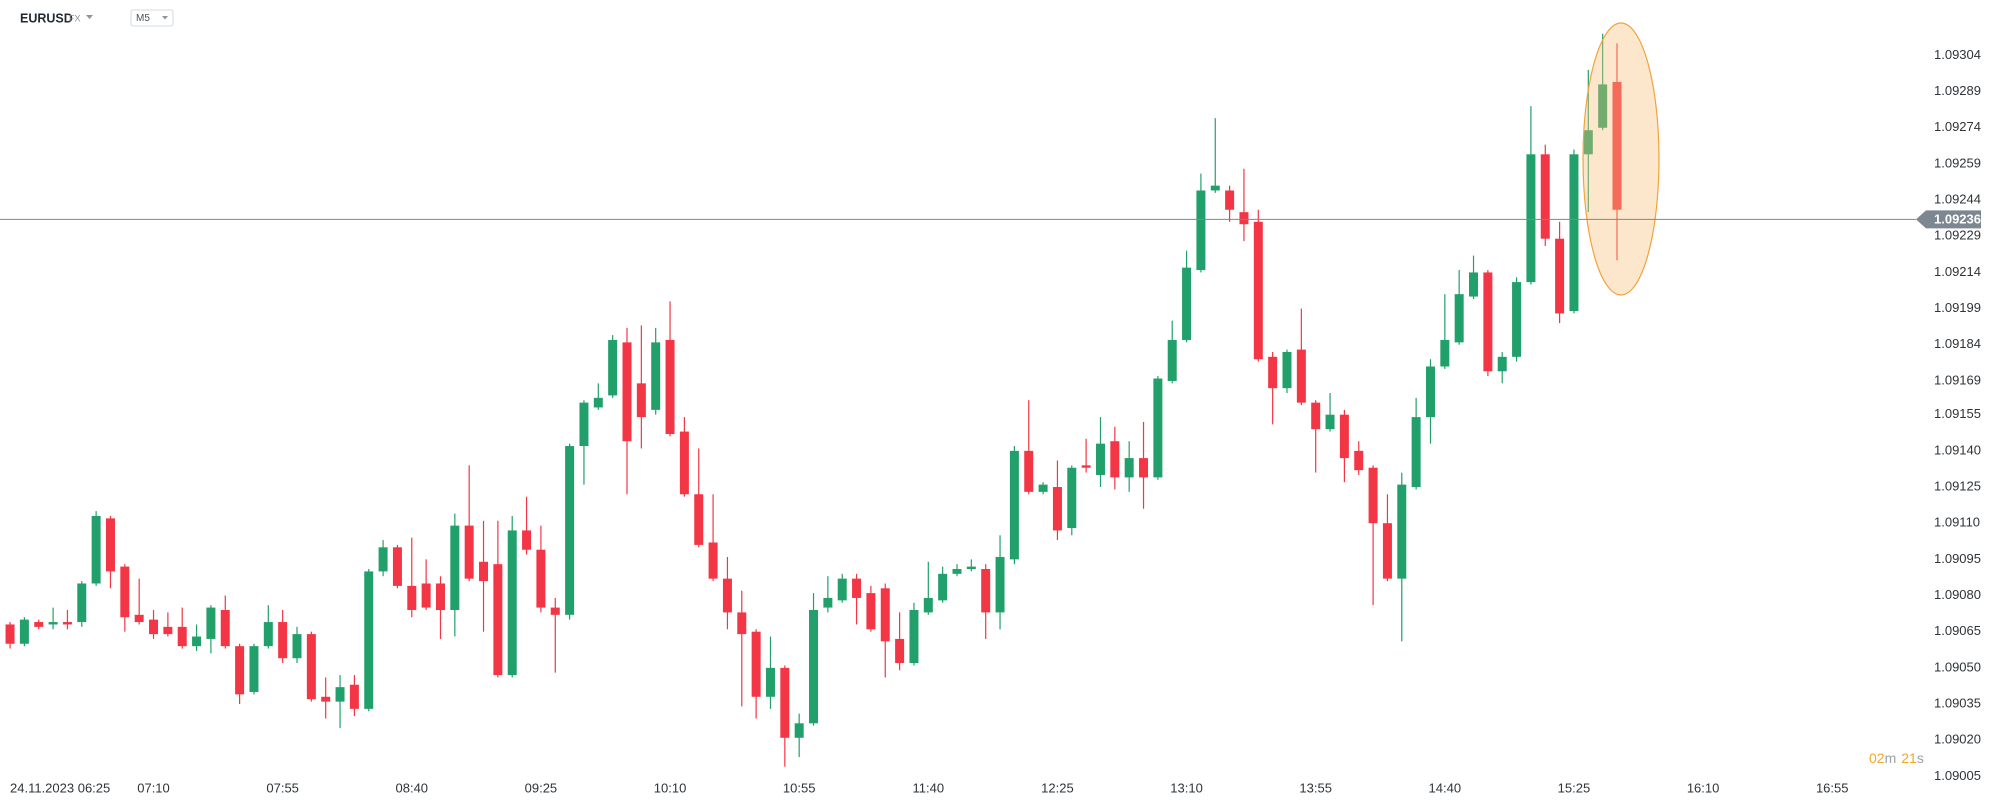  What do you see at coordinates (46, 18) in the screenshot?
I see `symbol: EURUSD` at bounding box center [46, 18].